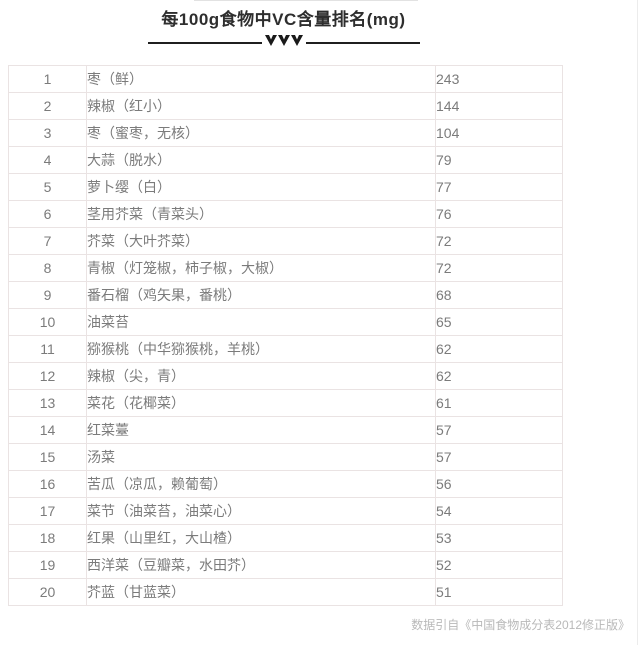  Describe the element at coordinates (499, 565) in the screenshot. I see `vc-value-cell: 52` at that location.